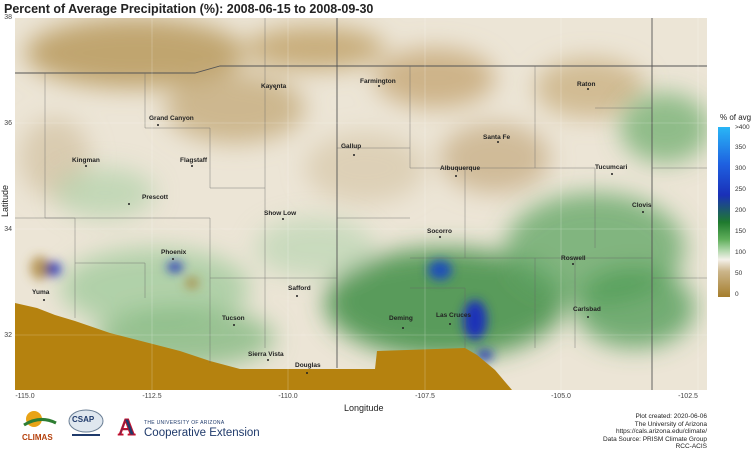  Describe the element at coordinates (587, 309) in the screenshot. I see `city-carlsbad: Carlsbad` at that location.